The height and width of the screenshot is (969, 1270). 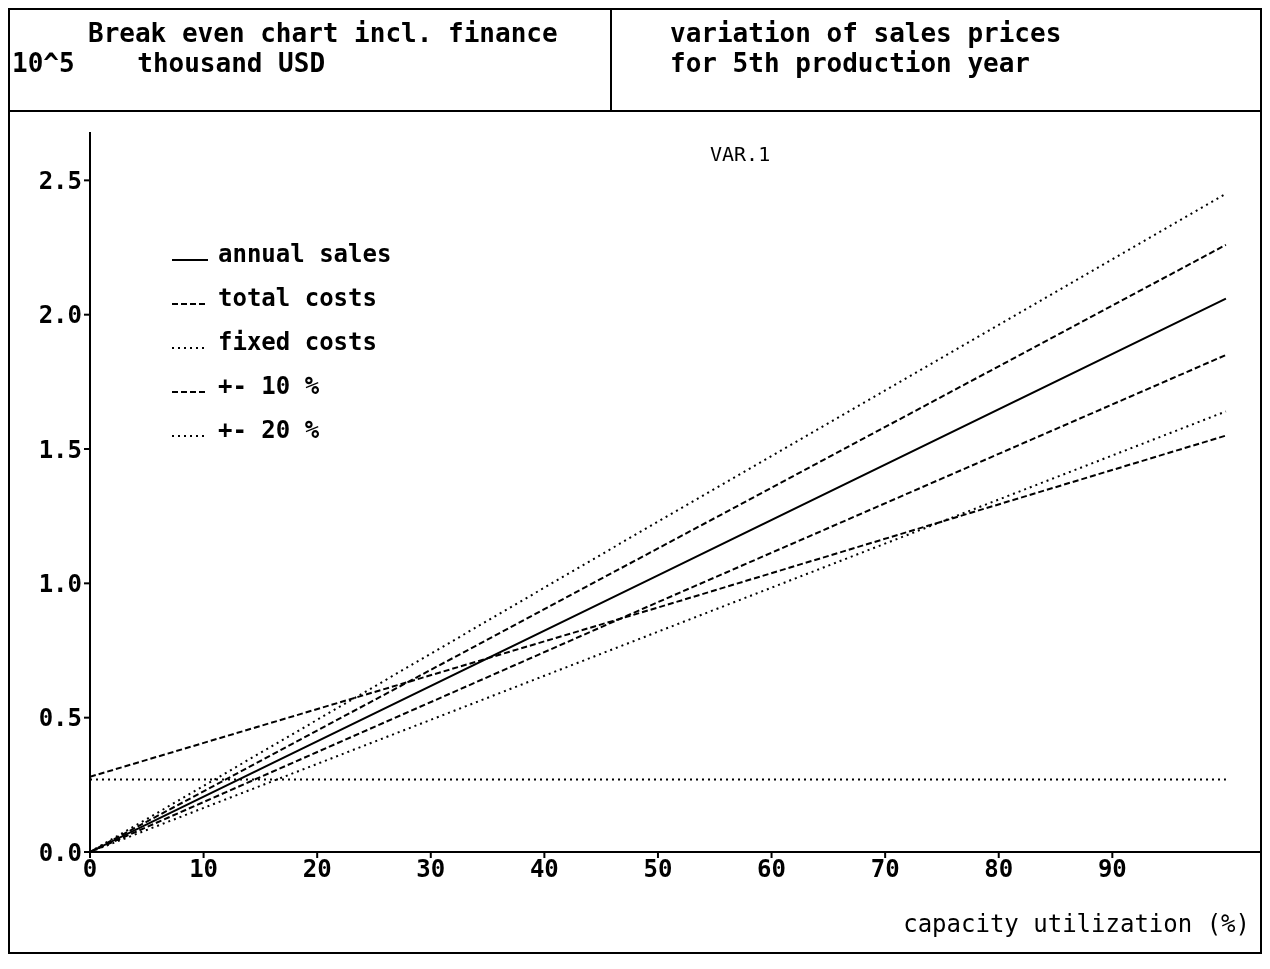 I want to click on legend-label: +- 20 %, so click(x=269, y=430).